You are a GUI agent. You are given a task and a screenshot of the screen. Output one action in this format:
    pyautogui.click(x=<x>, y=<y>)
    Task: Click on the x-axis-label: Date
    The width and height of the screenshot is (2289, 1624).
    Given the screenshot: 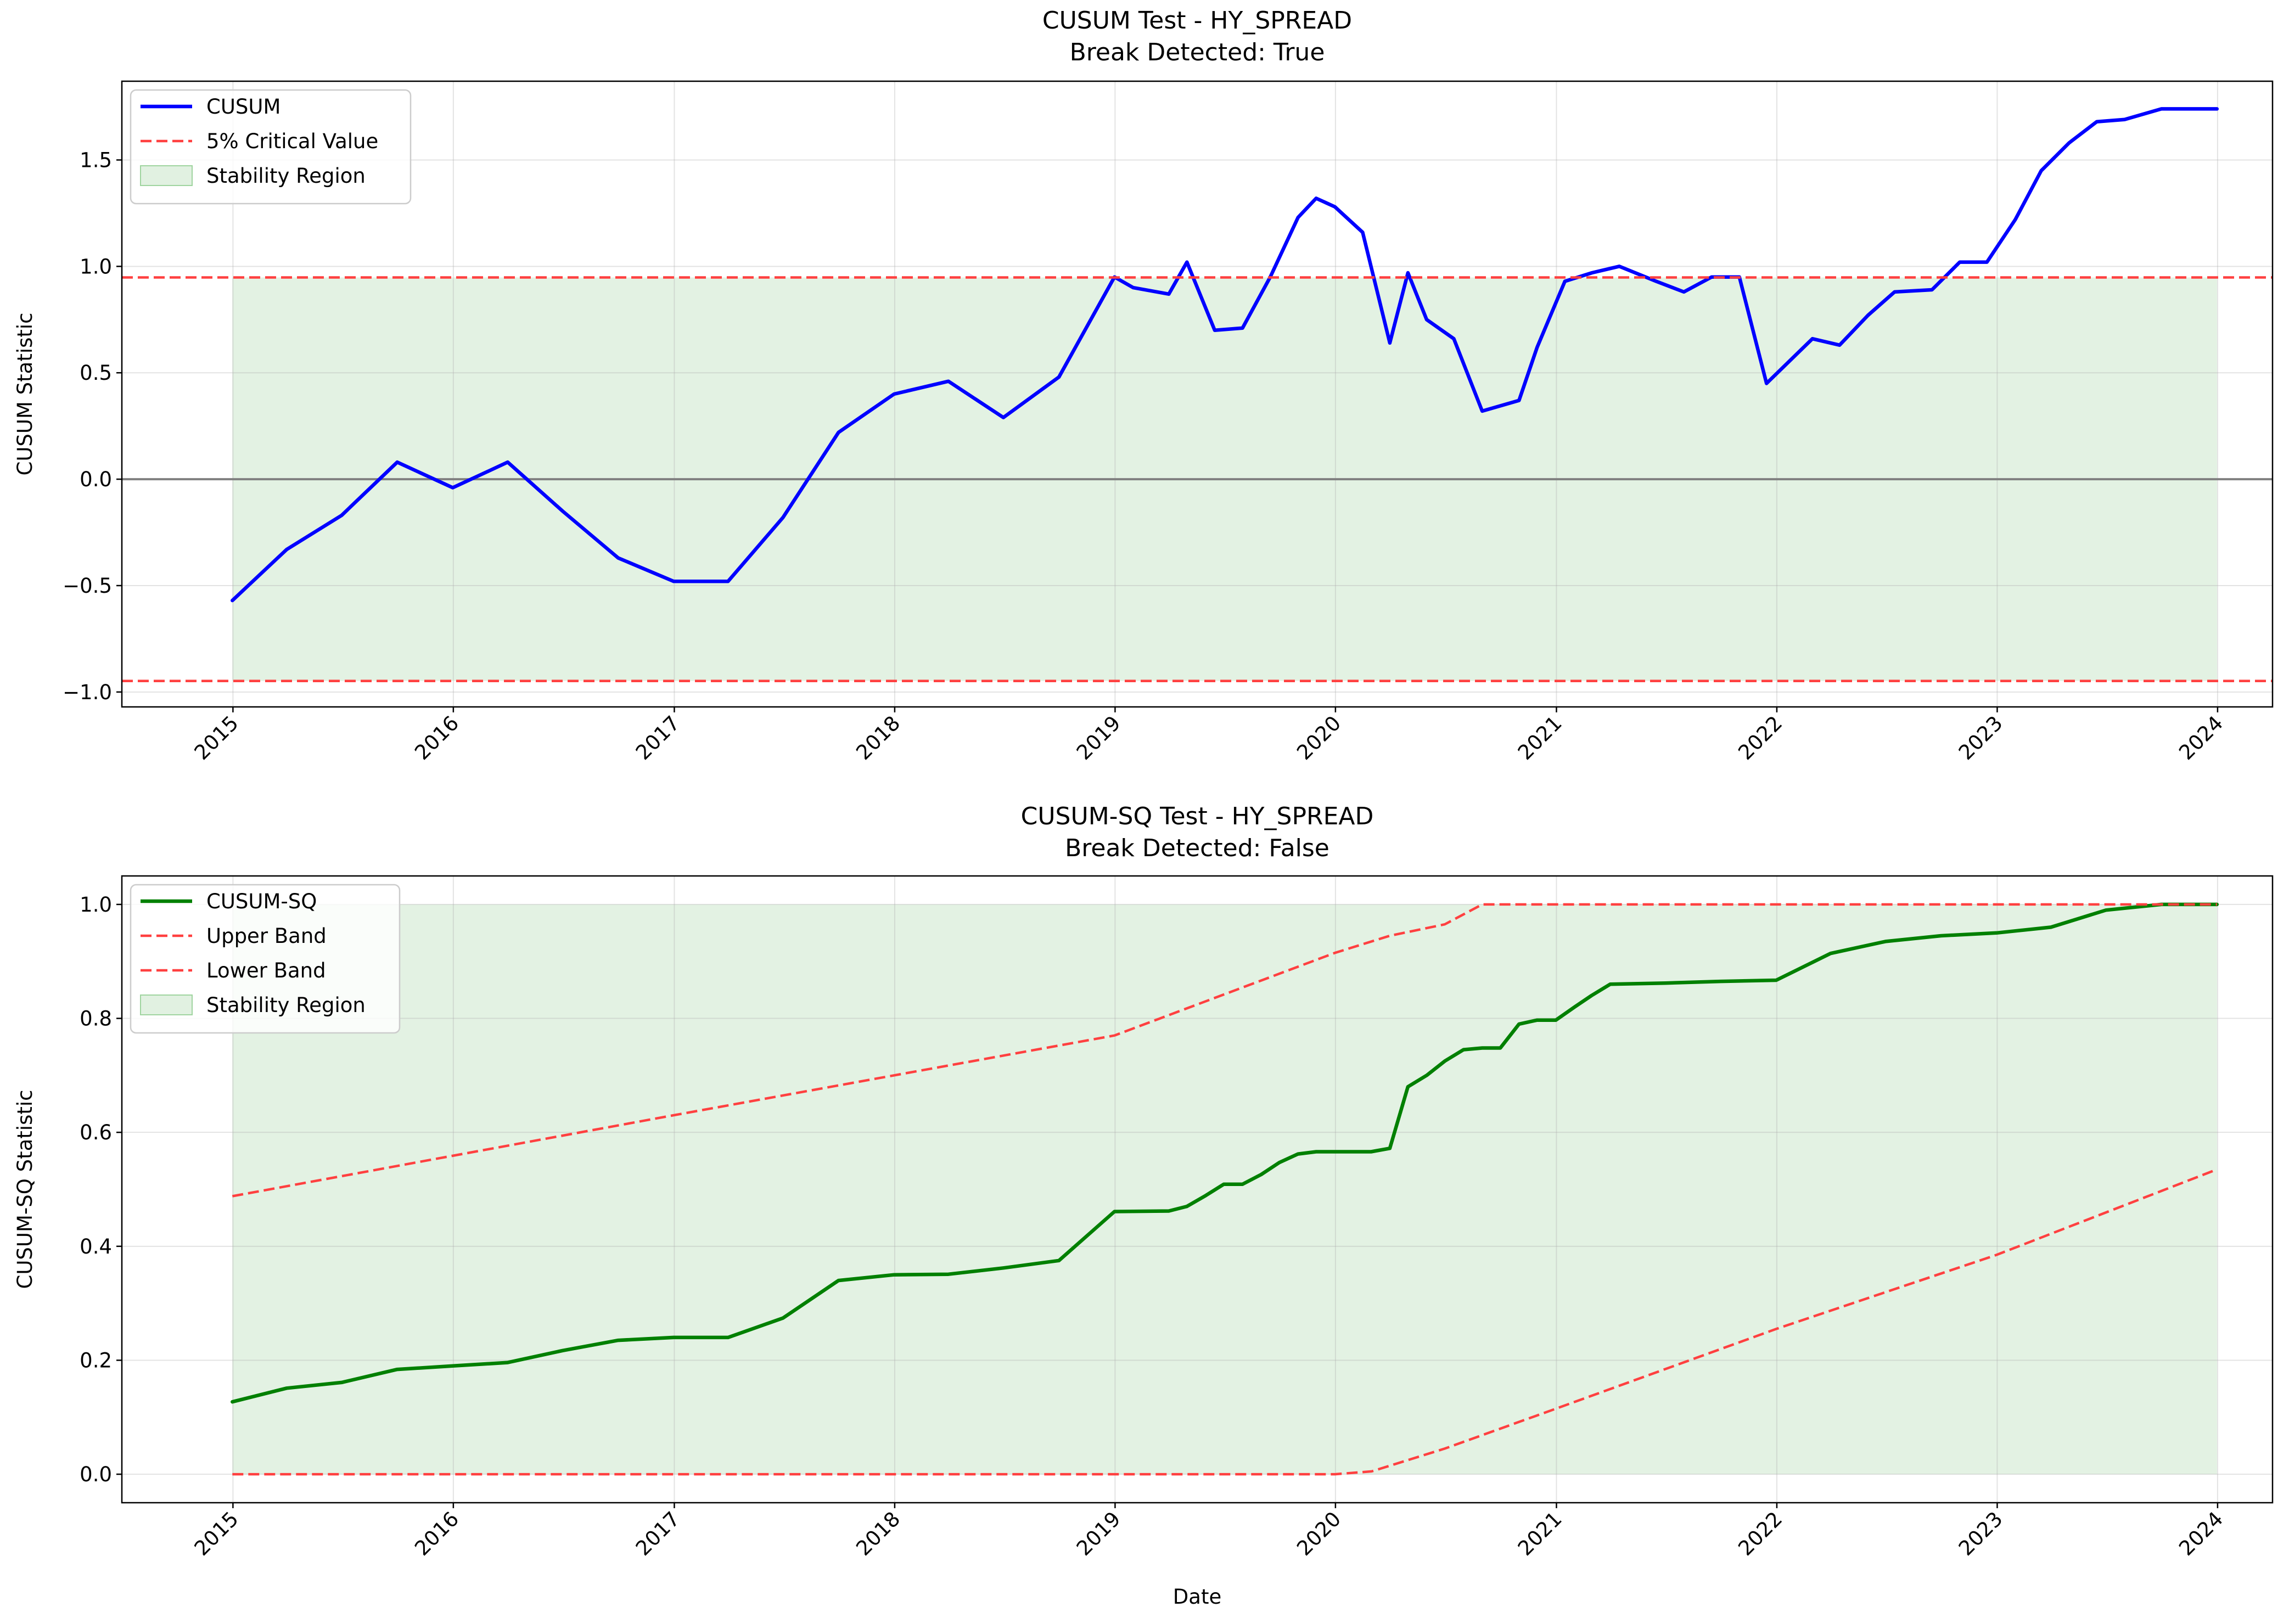 What is the action you would take?
    pyautogui.click(x=1197, y=1597)
    